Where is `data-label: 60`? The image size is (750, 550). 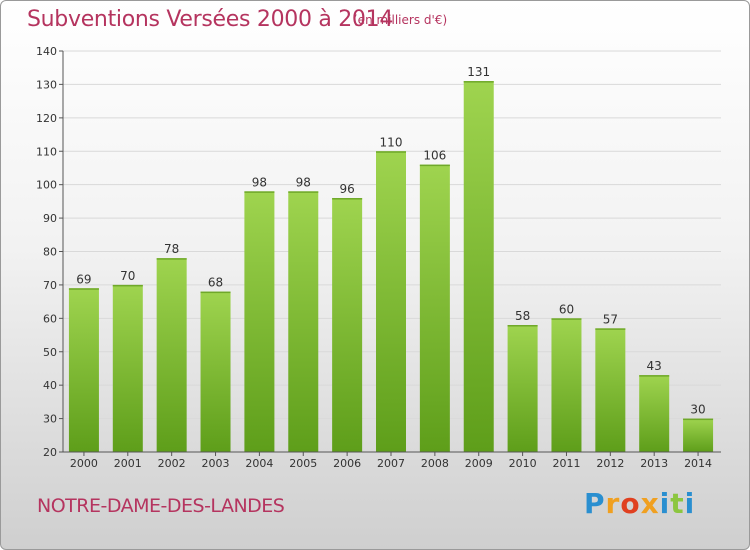 data-label: 60 is located at coordinates (566, 309).